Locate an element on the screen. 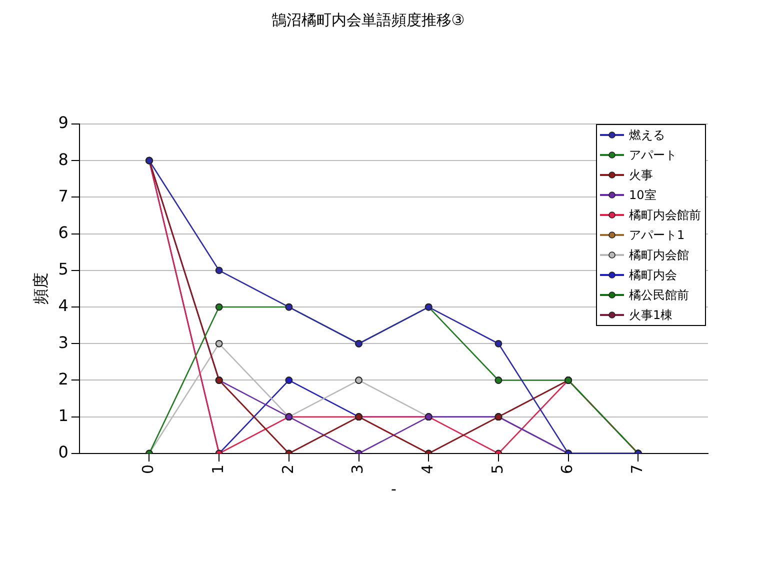  y-tick-label: 8 is located at coordinates (63, 159).